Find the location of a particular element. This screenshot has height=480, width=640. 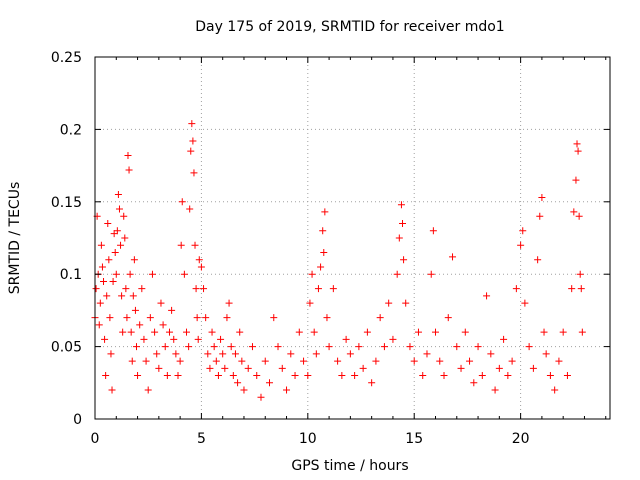

y-tick-label: 0.15 is located at coordinates (66, 203).